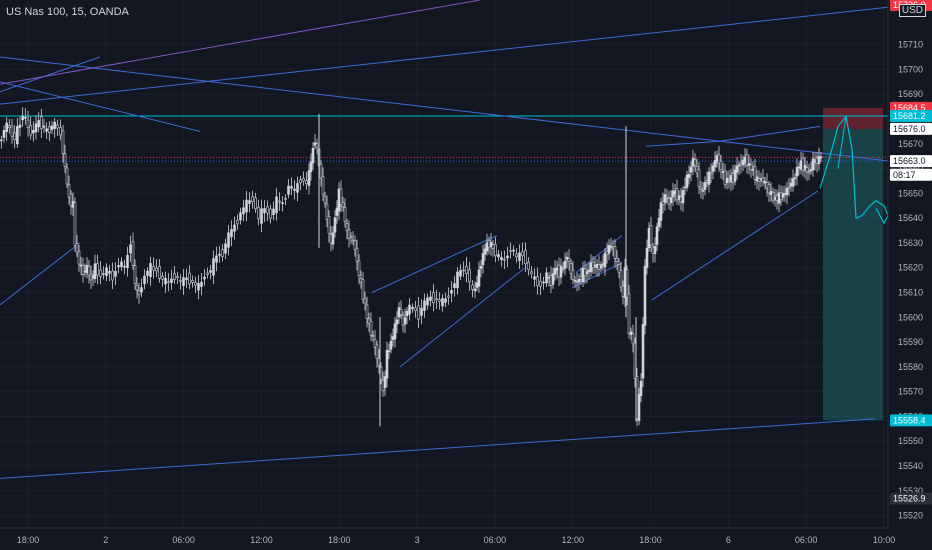 This screenshot has height=550, width=932. What do you see at coordinates (105, 540) in the screenshot?
I see `x-tick-label: 2` at bounding box center [105, 540].